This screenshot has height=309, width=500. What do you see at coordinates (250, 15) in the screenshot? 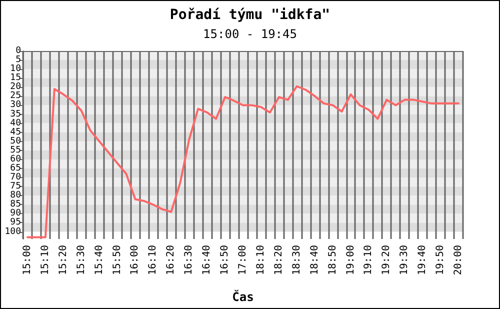
I see `chart-title: Pořadí týmu "idkfa"` at bounding box center [250, 15].